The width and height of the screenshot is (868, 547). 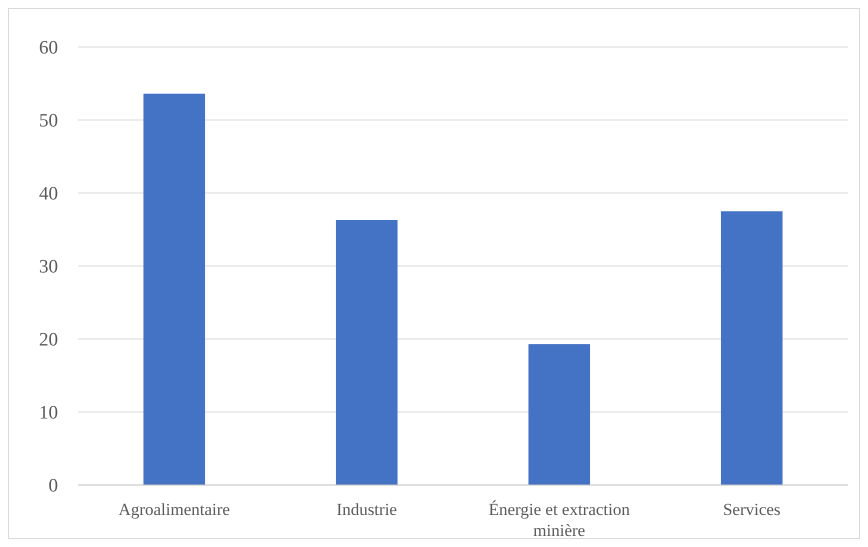 What do you see at coordinates (48, 48) in the screenshot?
I see `y-tick-label: 60` at bounding box center [48, 48].